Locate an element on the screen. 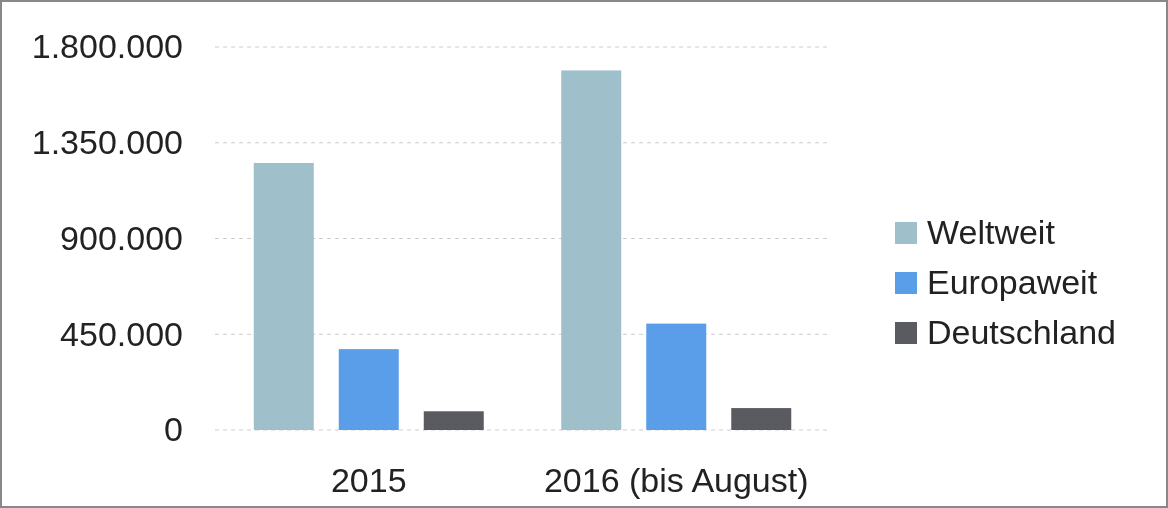 The width and height of the screenshot is (1168, 508). y-tick-label: 1.350.000 is located at coordinates (107, 142).